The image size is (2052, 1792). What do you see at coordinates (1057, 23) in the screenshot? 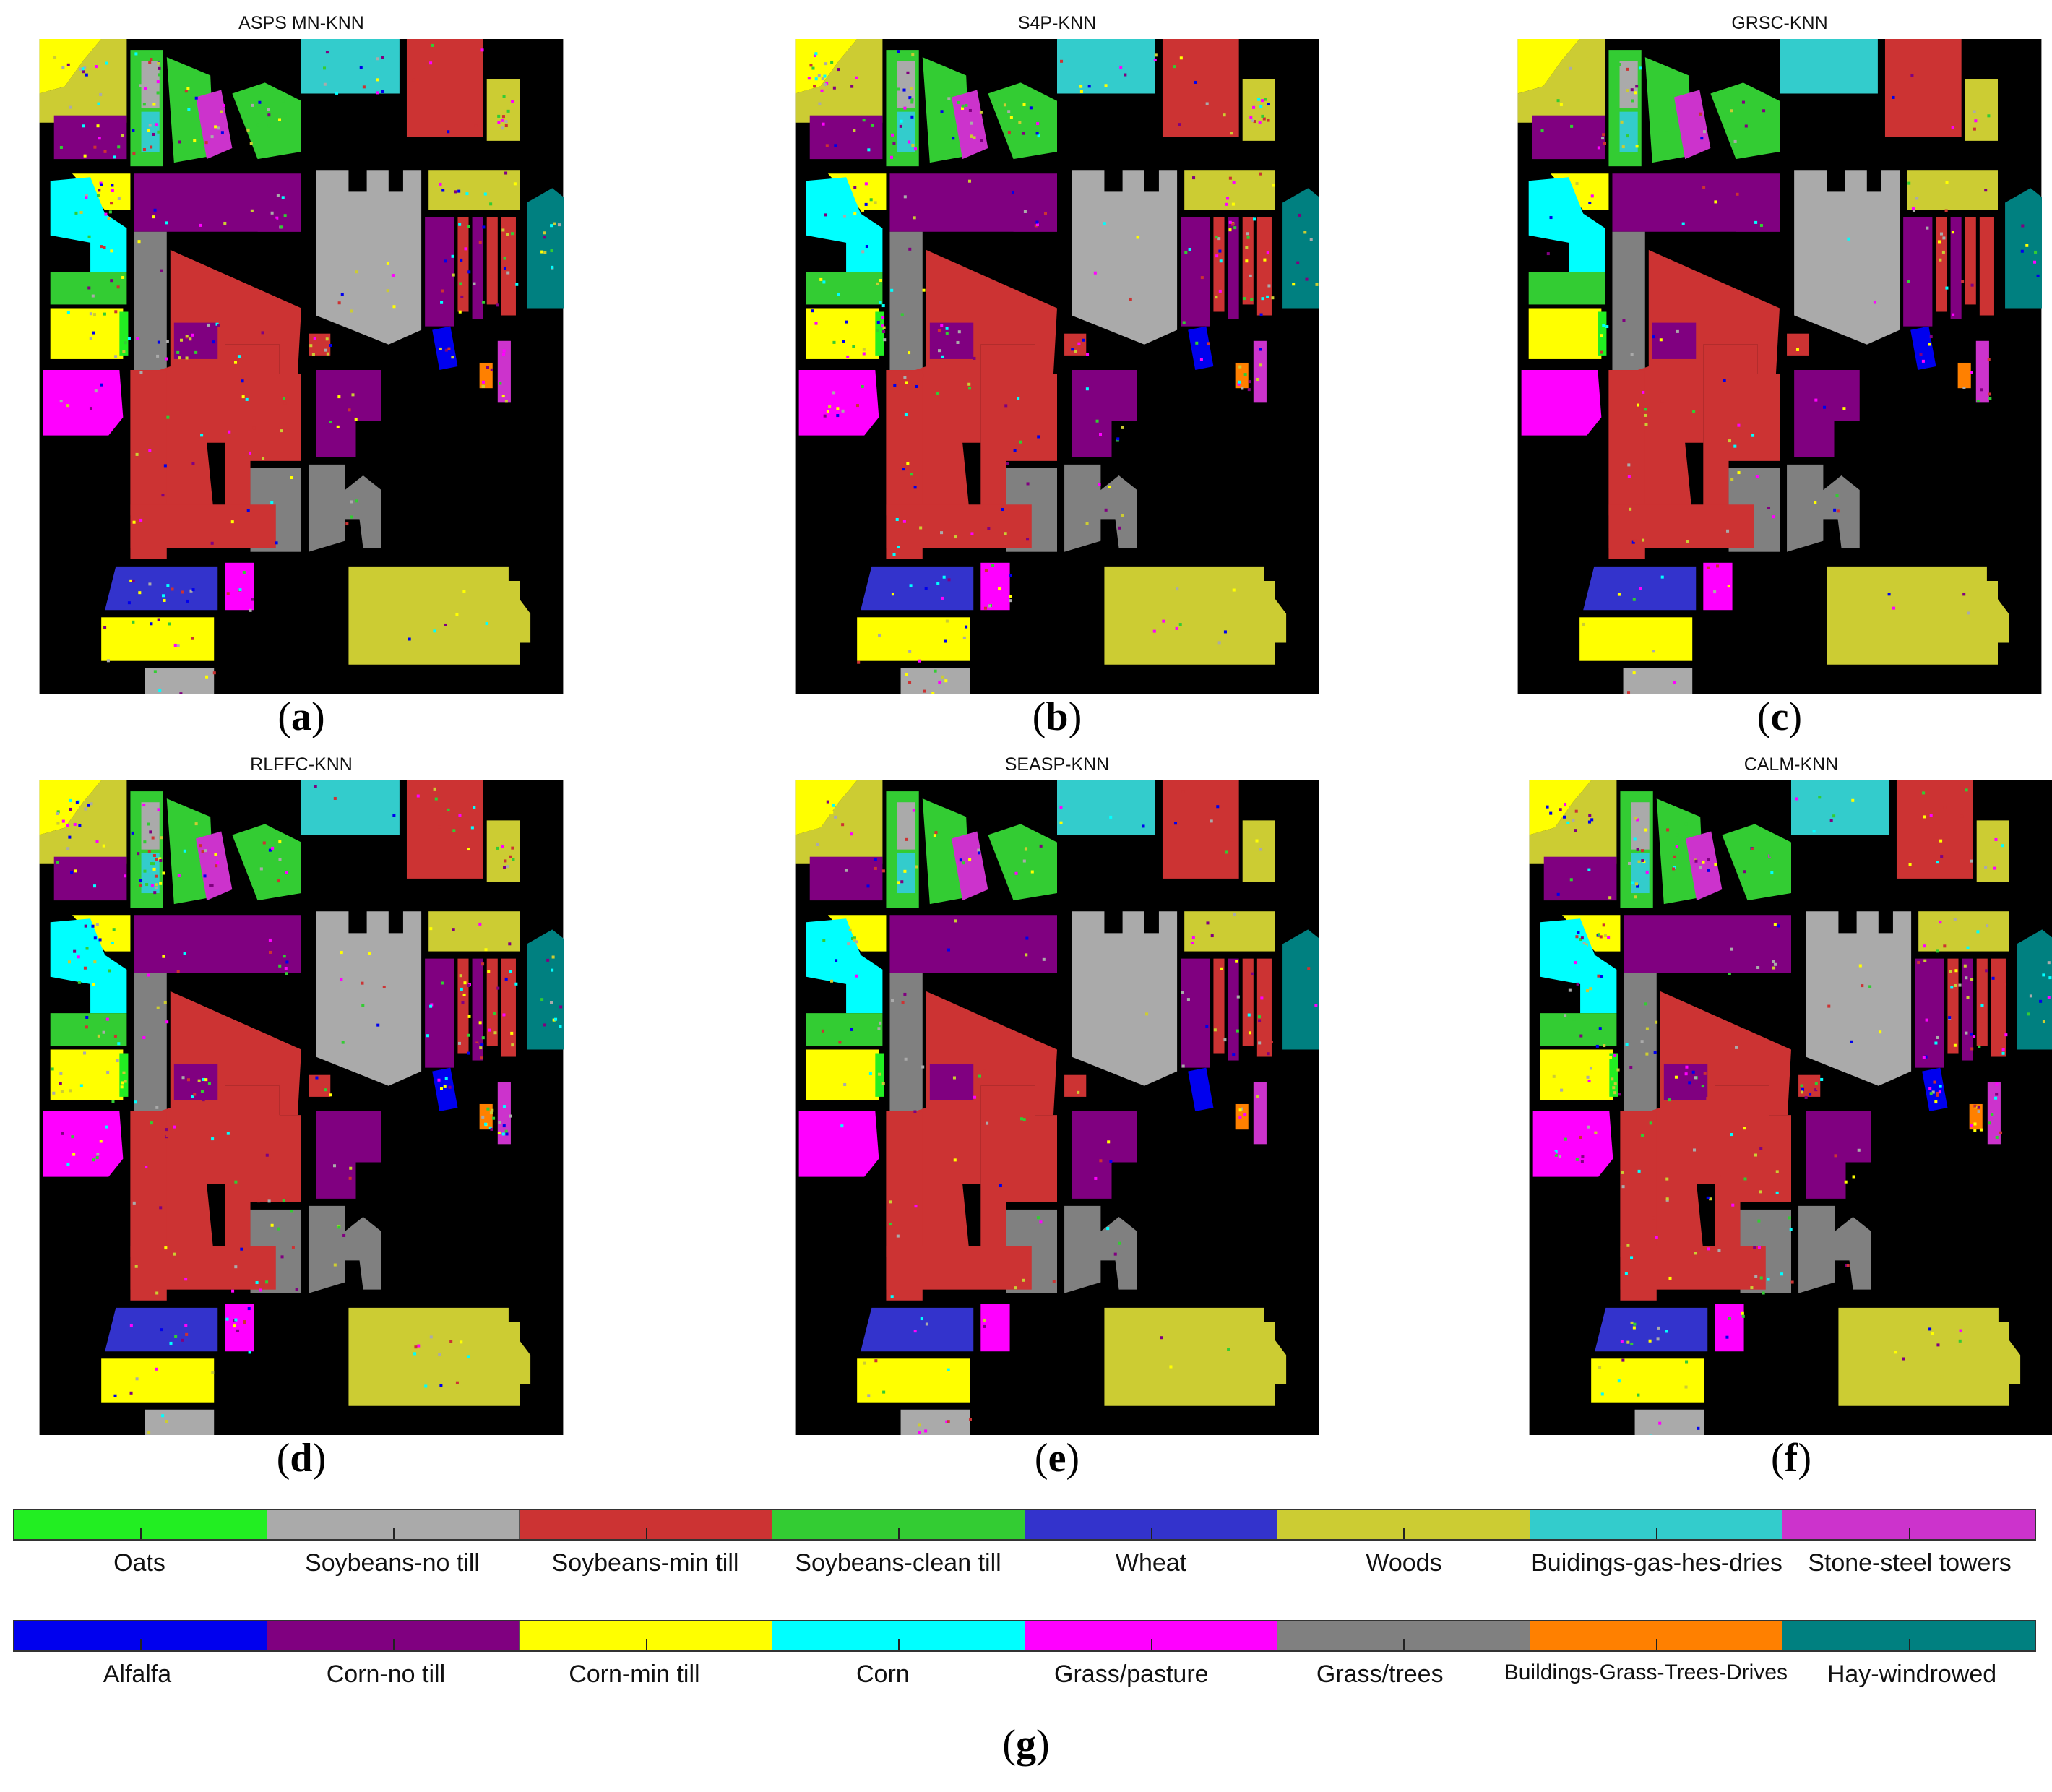
I see `panel-title: S4P-KNN` at bounding box center [1057, 23].